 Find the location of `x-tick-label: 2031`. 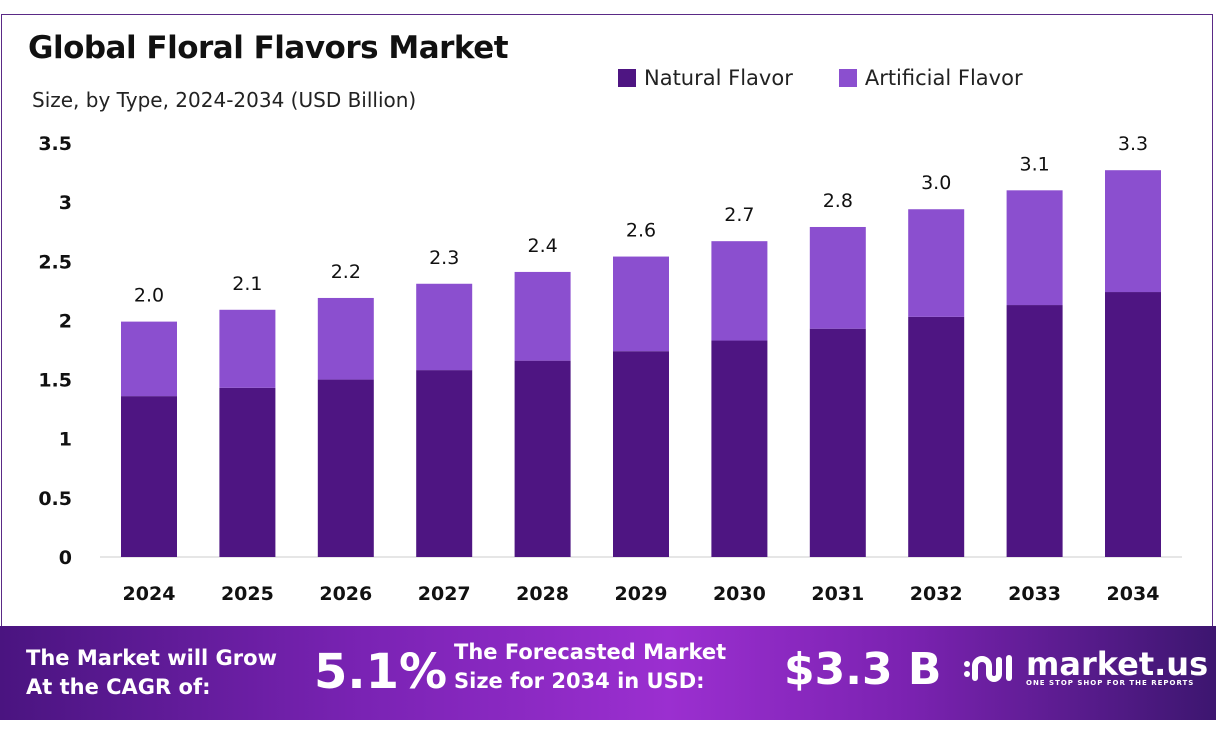

x-tick-label: 2031 is located at coordinates (837, 594).